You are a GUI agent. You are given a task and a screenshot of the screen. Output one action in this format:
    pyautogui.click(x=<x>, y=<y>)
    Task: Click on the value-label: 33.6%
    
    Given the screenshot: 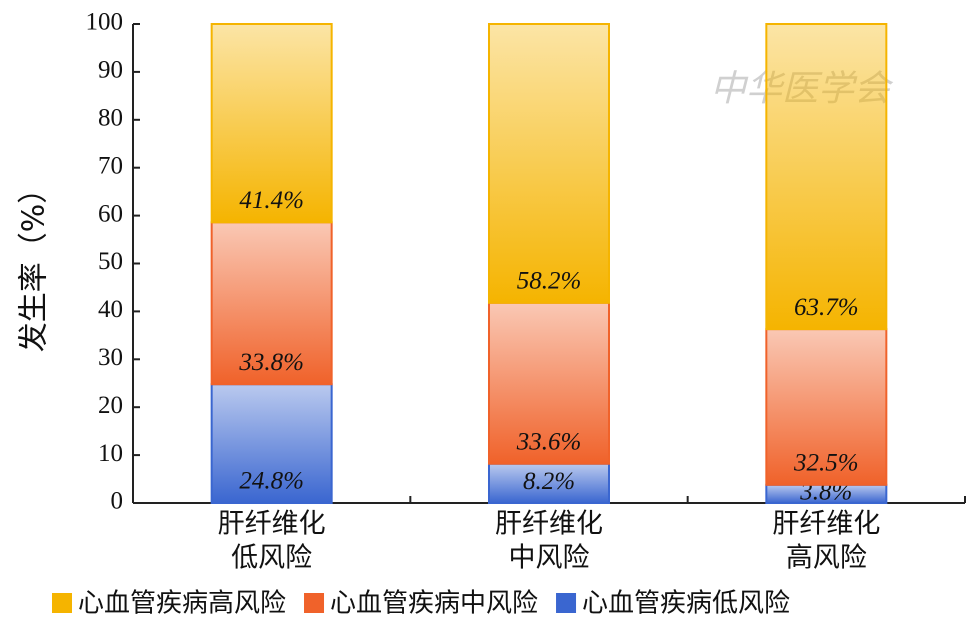 What is the action you would take?
    pyautogui.click(x=549, y=441)
    